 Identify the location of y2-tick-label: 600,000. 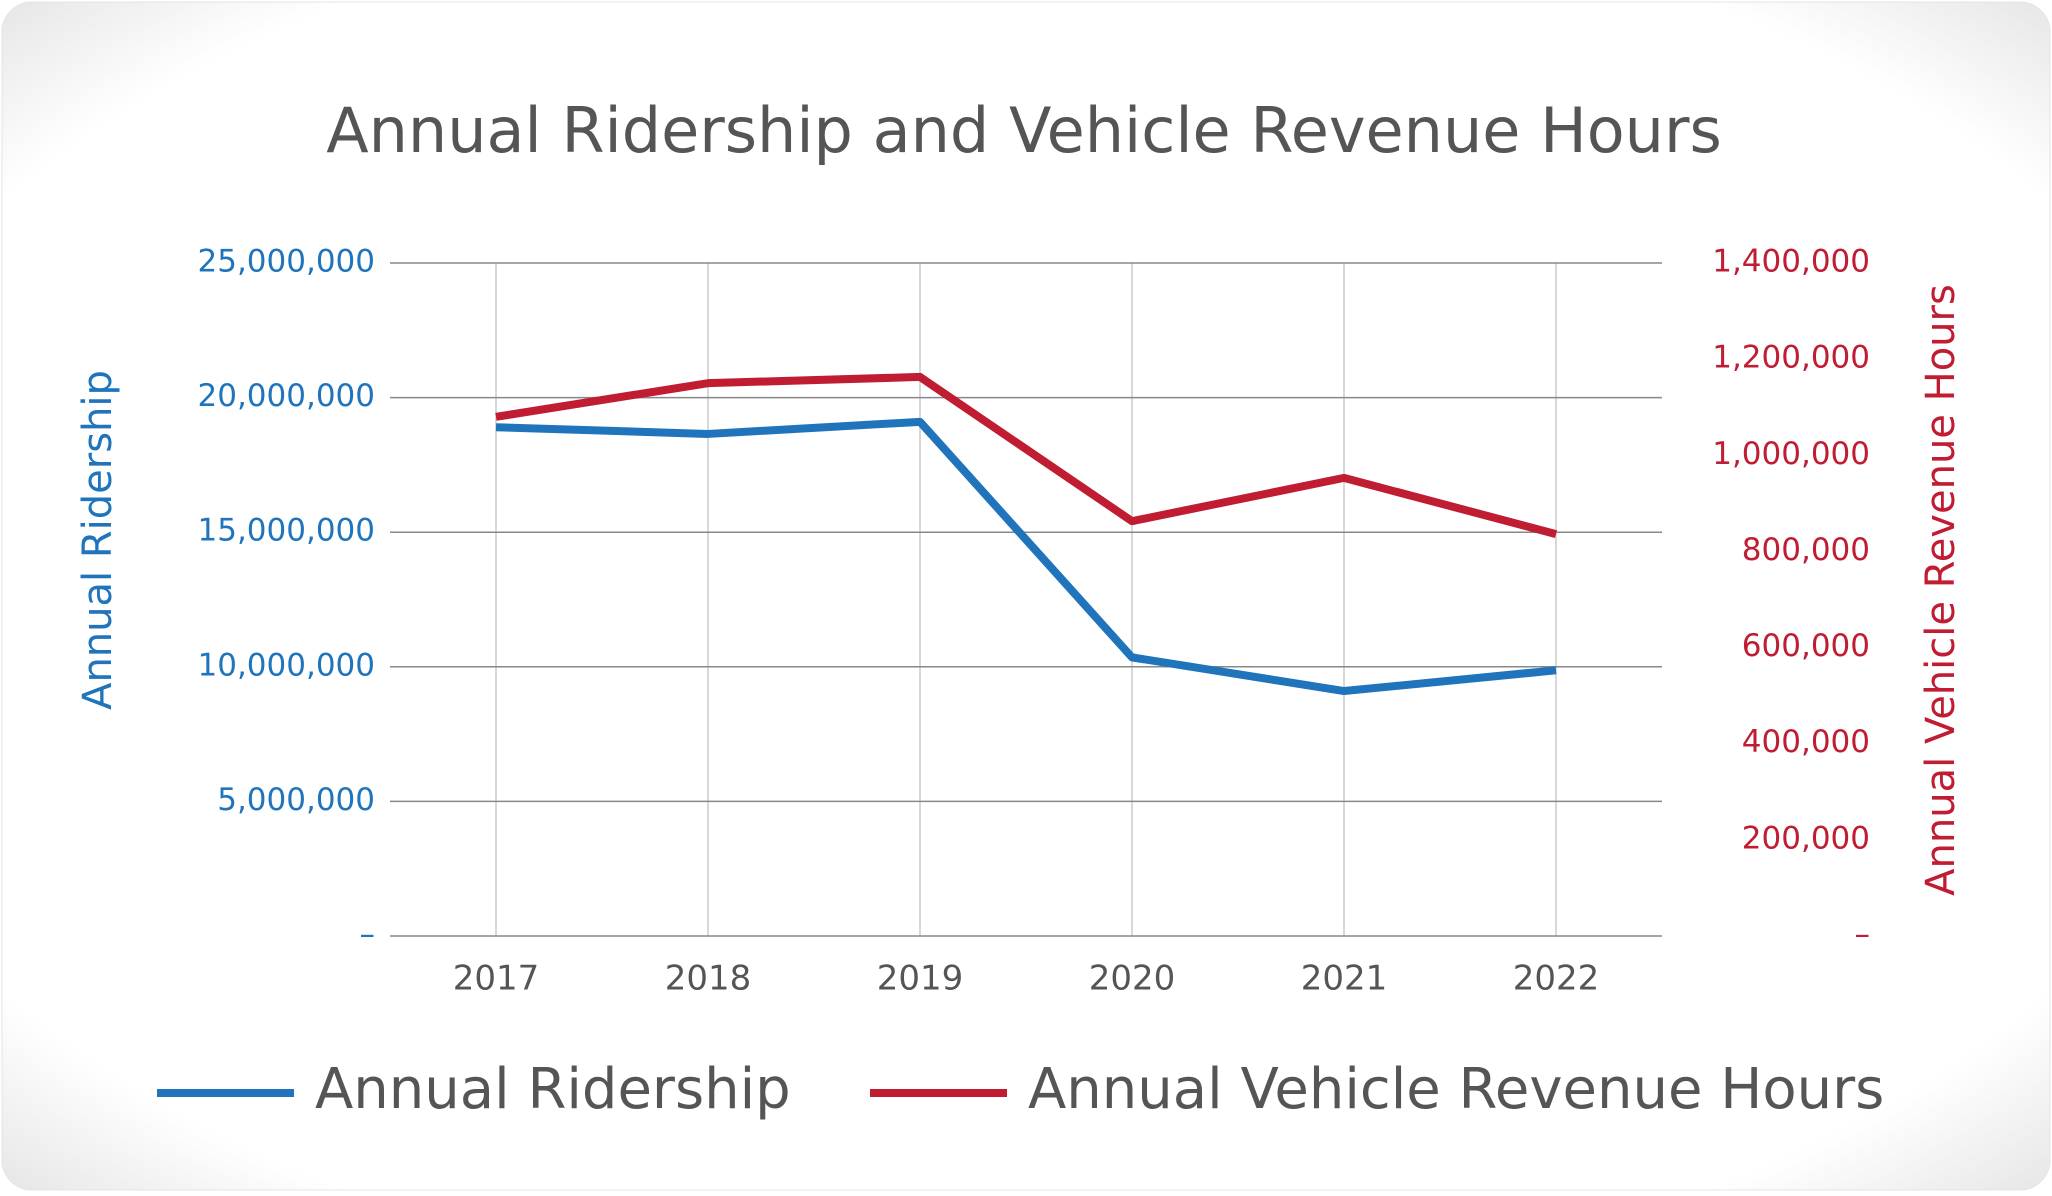
(1806, 646).